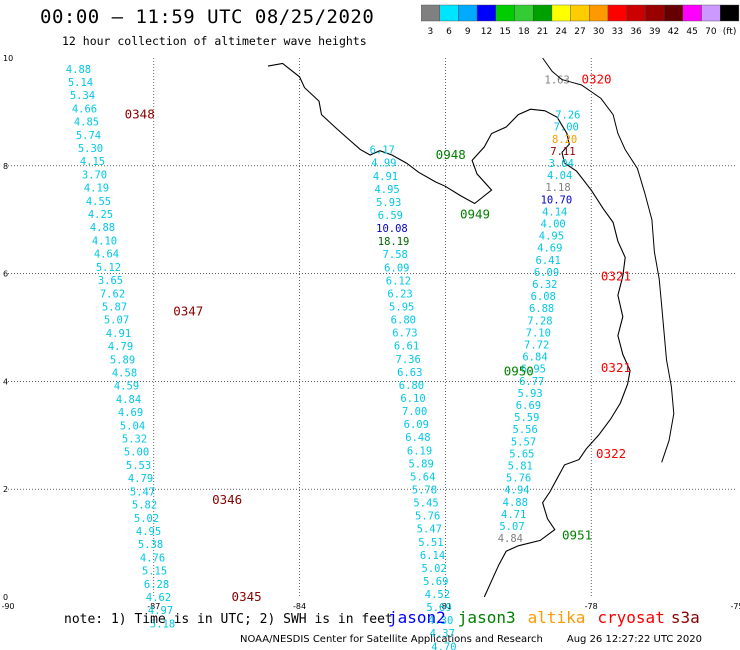 The width and height of the screenshot is (740, 650). I want to click on colorbar-label: (ft), so click(730, 32).